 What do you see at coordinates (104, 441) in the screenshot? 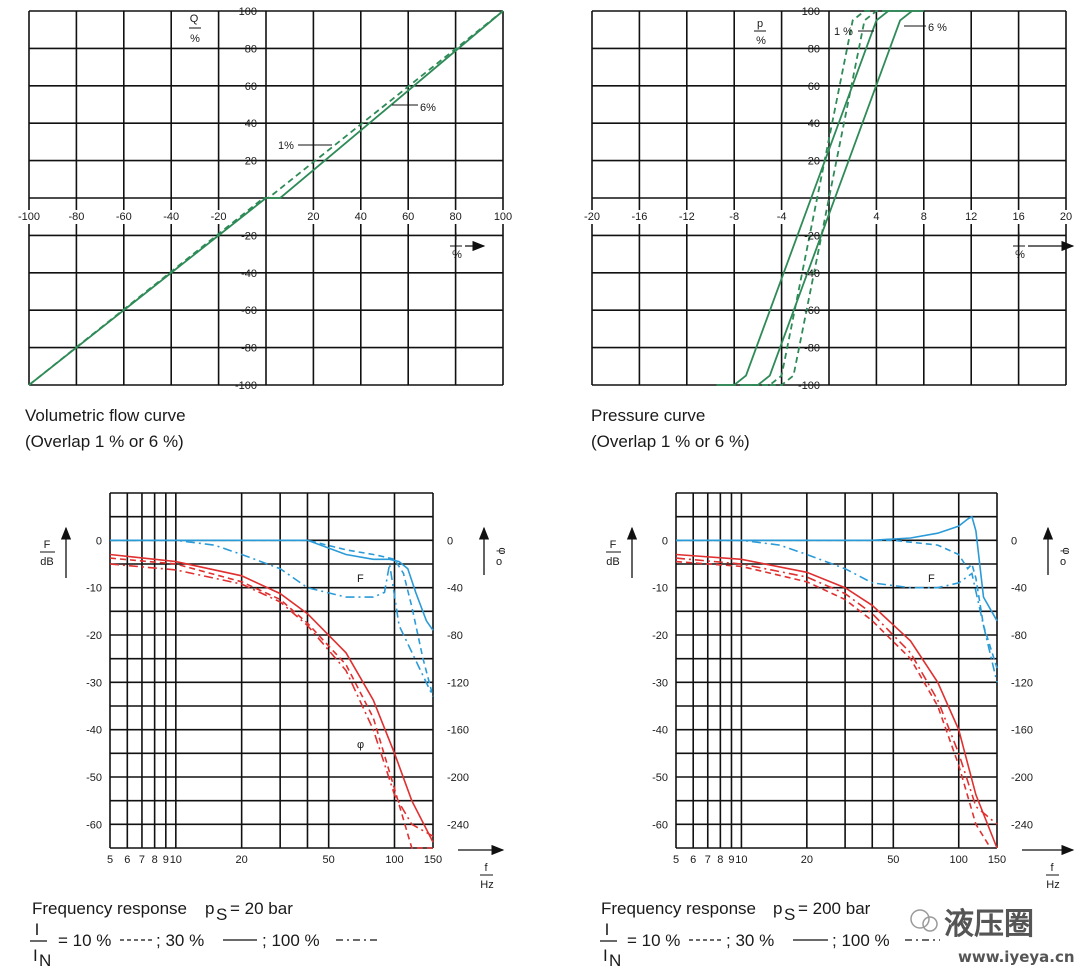
I see `flow-subtitle: (Overlap 1 % or 6 %)` at bounding box center [104, 441].